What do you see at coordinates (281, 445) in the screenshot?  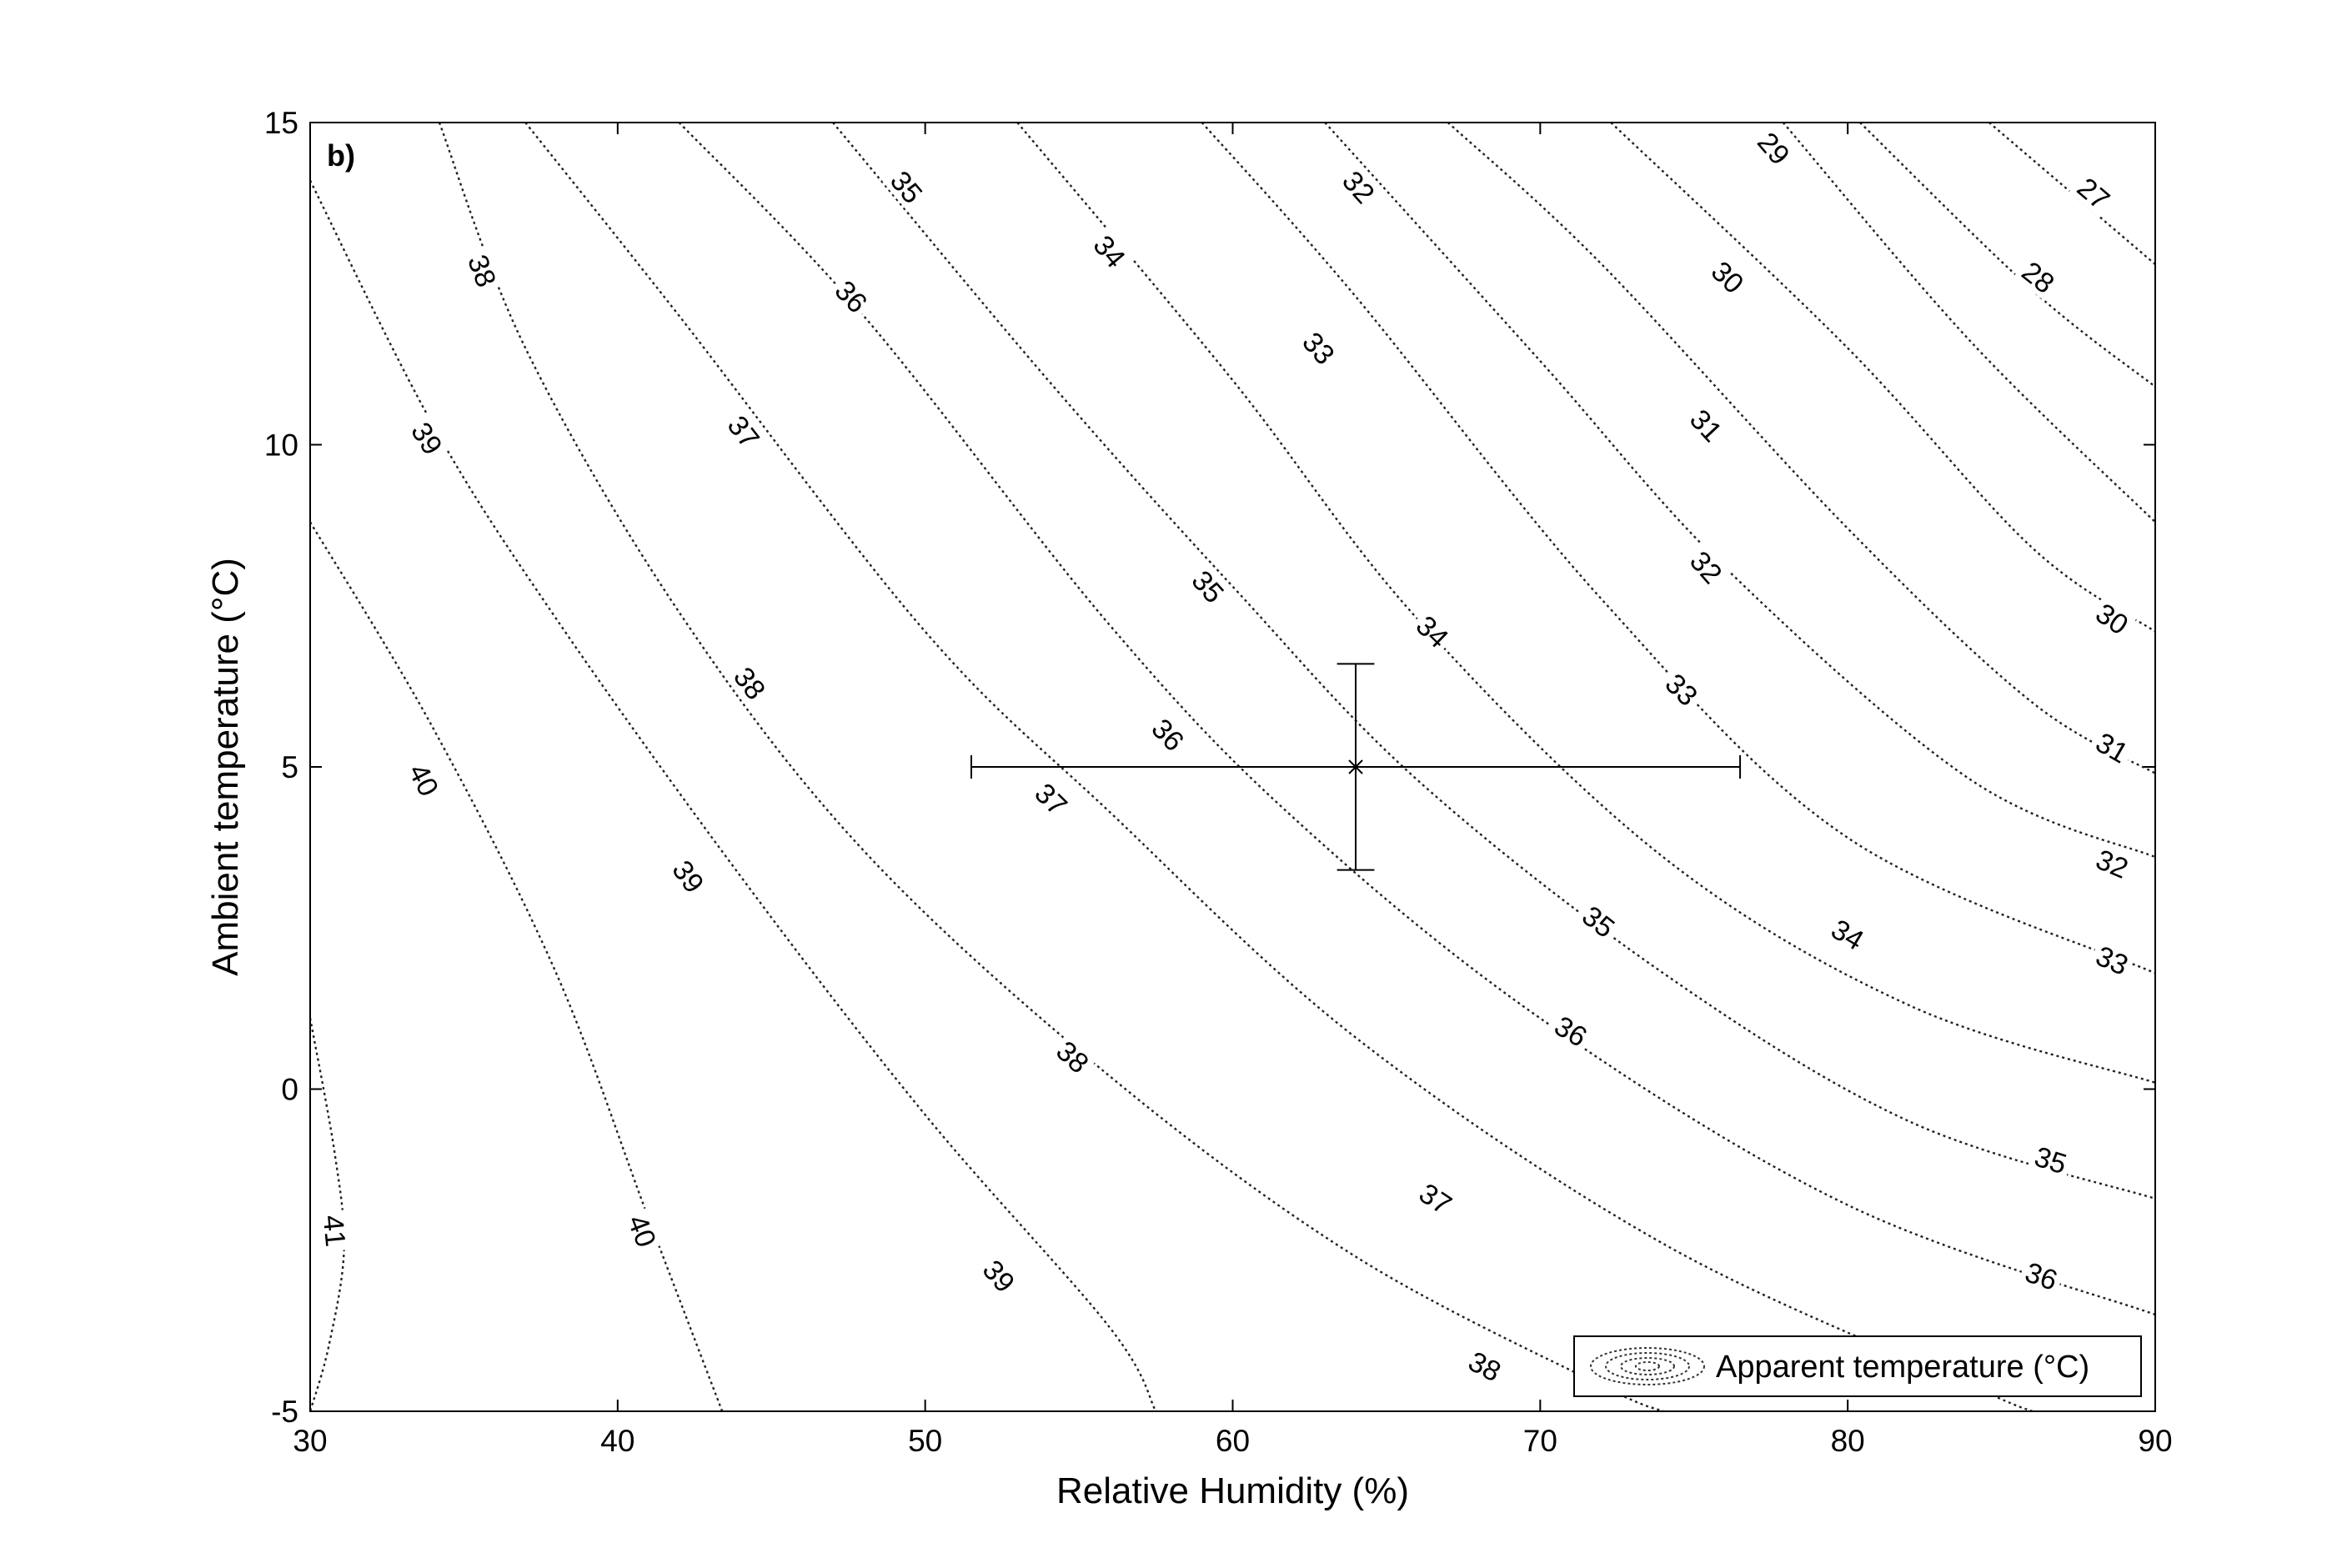 I see `y-tick-label: 10` at bounding box center [281, 445].